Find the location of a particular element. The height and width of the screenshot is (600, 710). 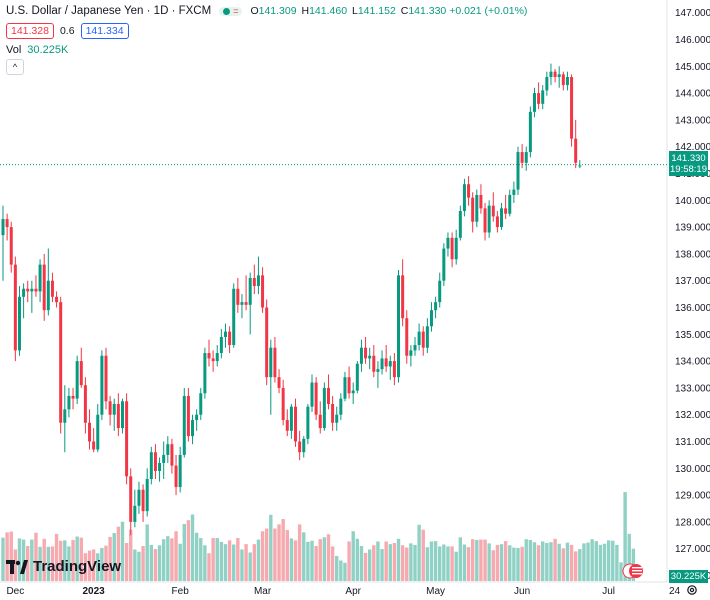

sell-price-button: 141.328 is located at coordinates (30, 31).